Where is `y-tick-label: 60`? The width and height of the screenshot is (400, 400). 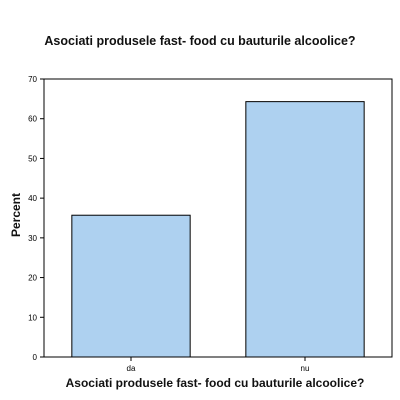
y-tick-label: 60 is located at coordinates (32, 119).